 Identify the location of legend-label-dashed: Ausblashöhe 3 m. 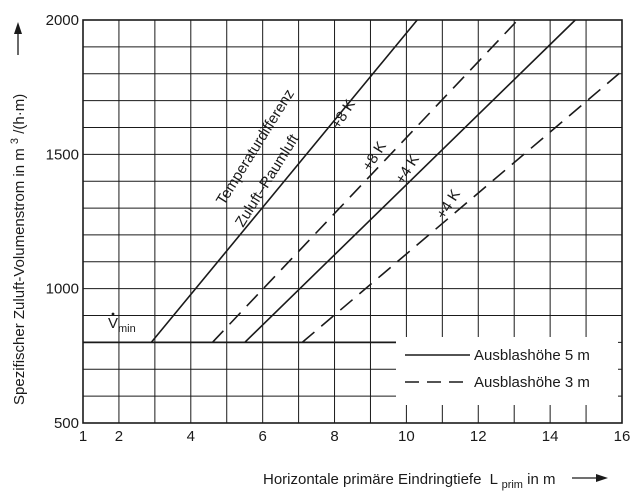
(532, 382).